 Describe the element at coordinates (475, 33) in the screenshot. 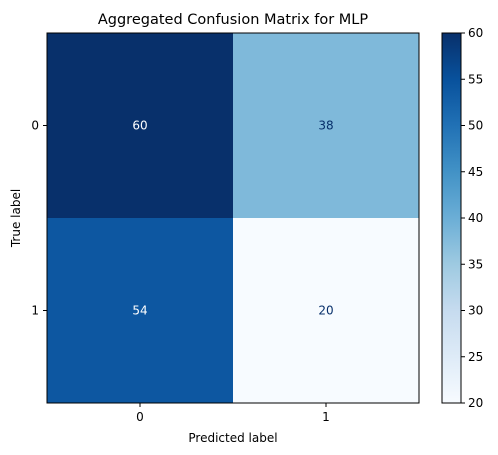

I see `colorbar-tick-label: 60` at that location.